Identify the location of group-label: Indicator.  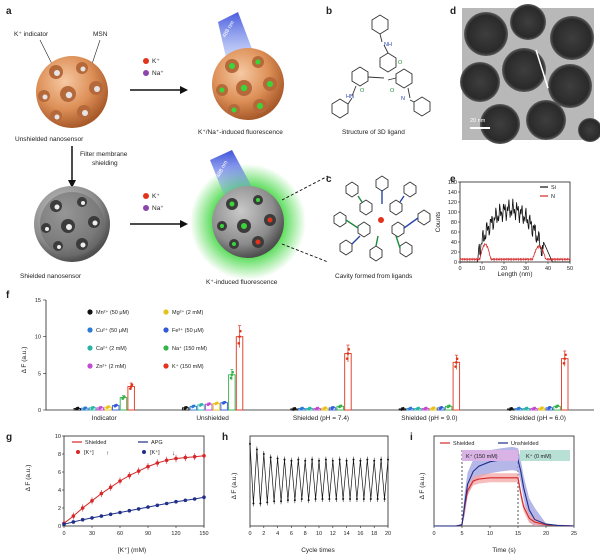
(105, 418).